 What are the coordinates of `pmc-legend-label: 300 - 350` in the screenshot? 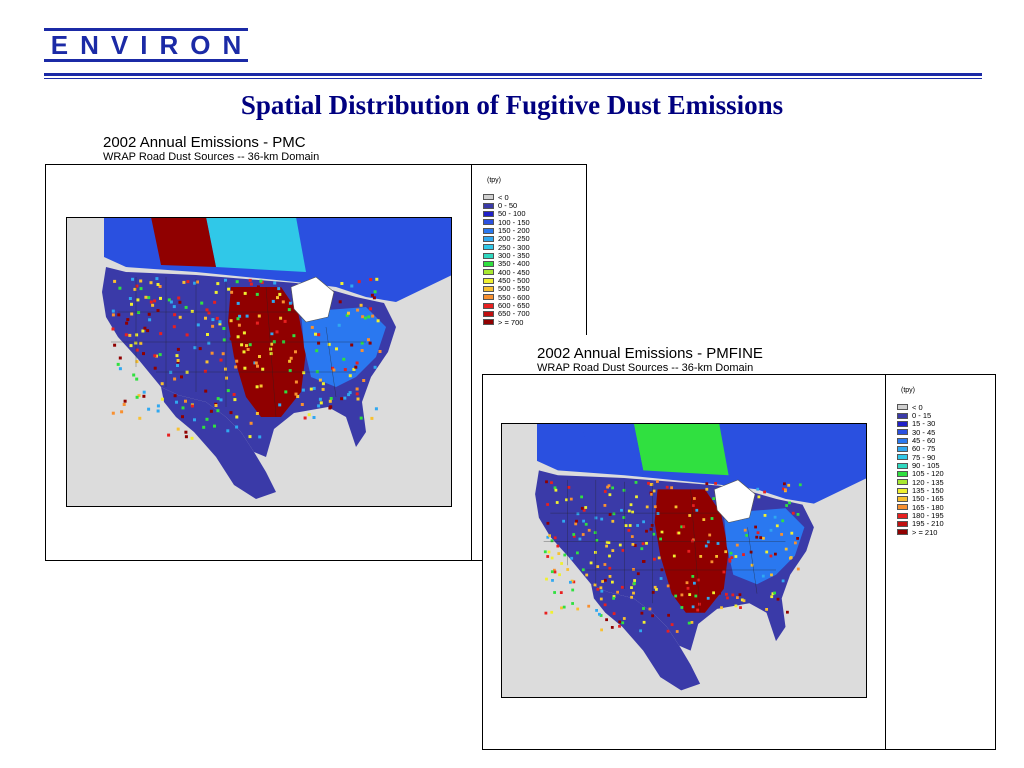 It's located at (514, 256).